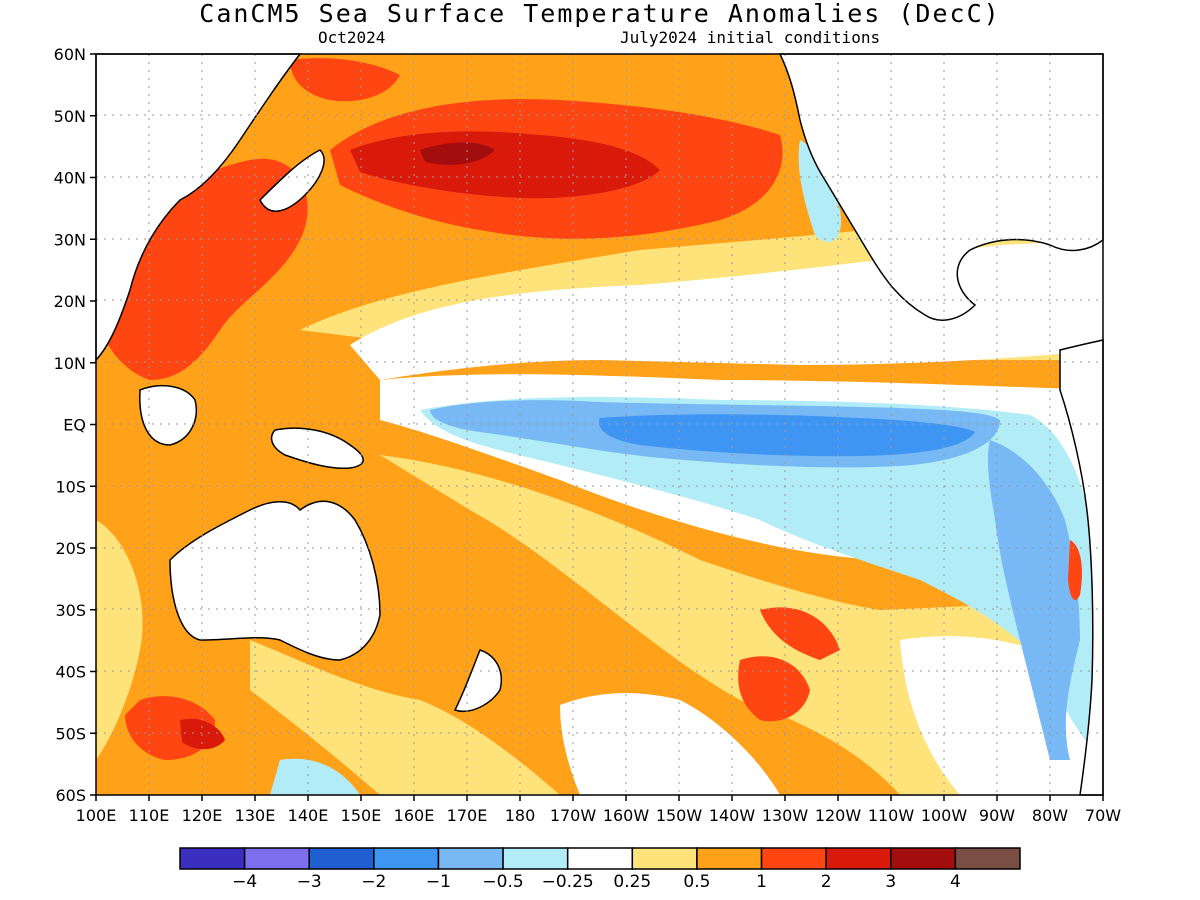  Describe the element at coordinates (70, 301) in the screenshot. I see `lat-tick-label: 20N` at that location.